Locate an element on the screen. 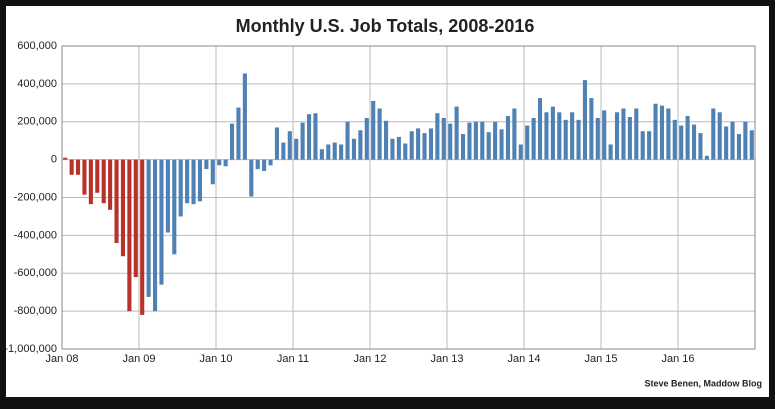 The width and height of the screenshot is (775, 409). y-tick-label: -200,000 is located at coordinates (35, 197).